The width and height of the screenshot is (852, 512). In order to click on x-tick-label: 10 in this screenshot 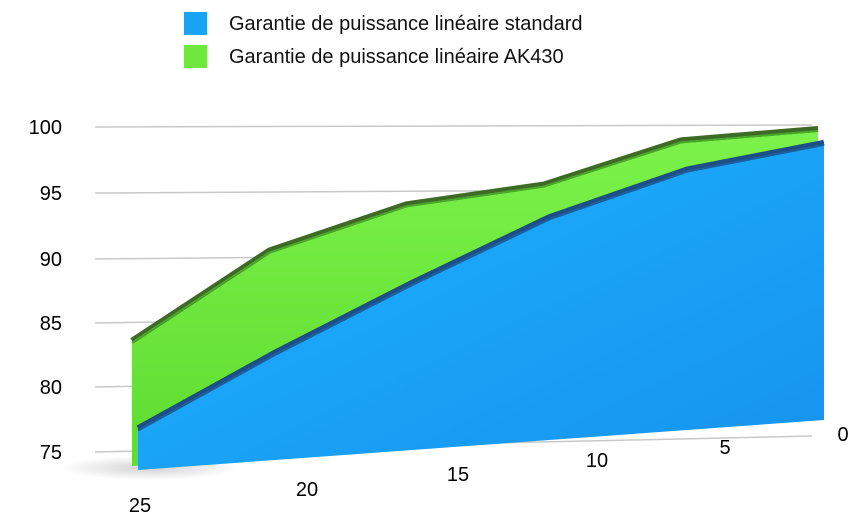, I will do `click(597, 461)`.